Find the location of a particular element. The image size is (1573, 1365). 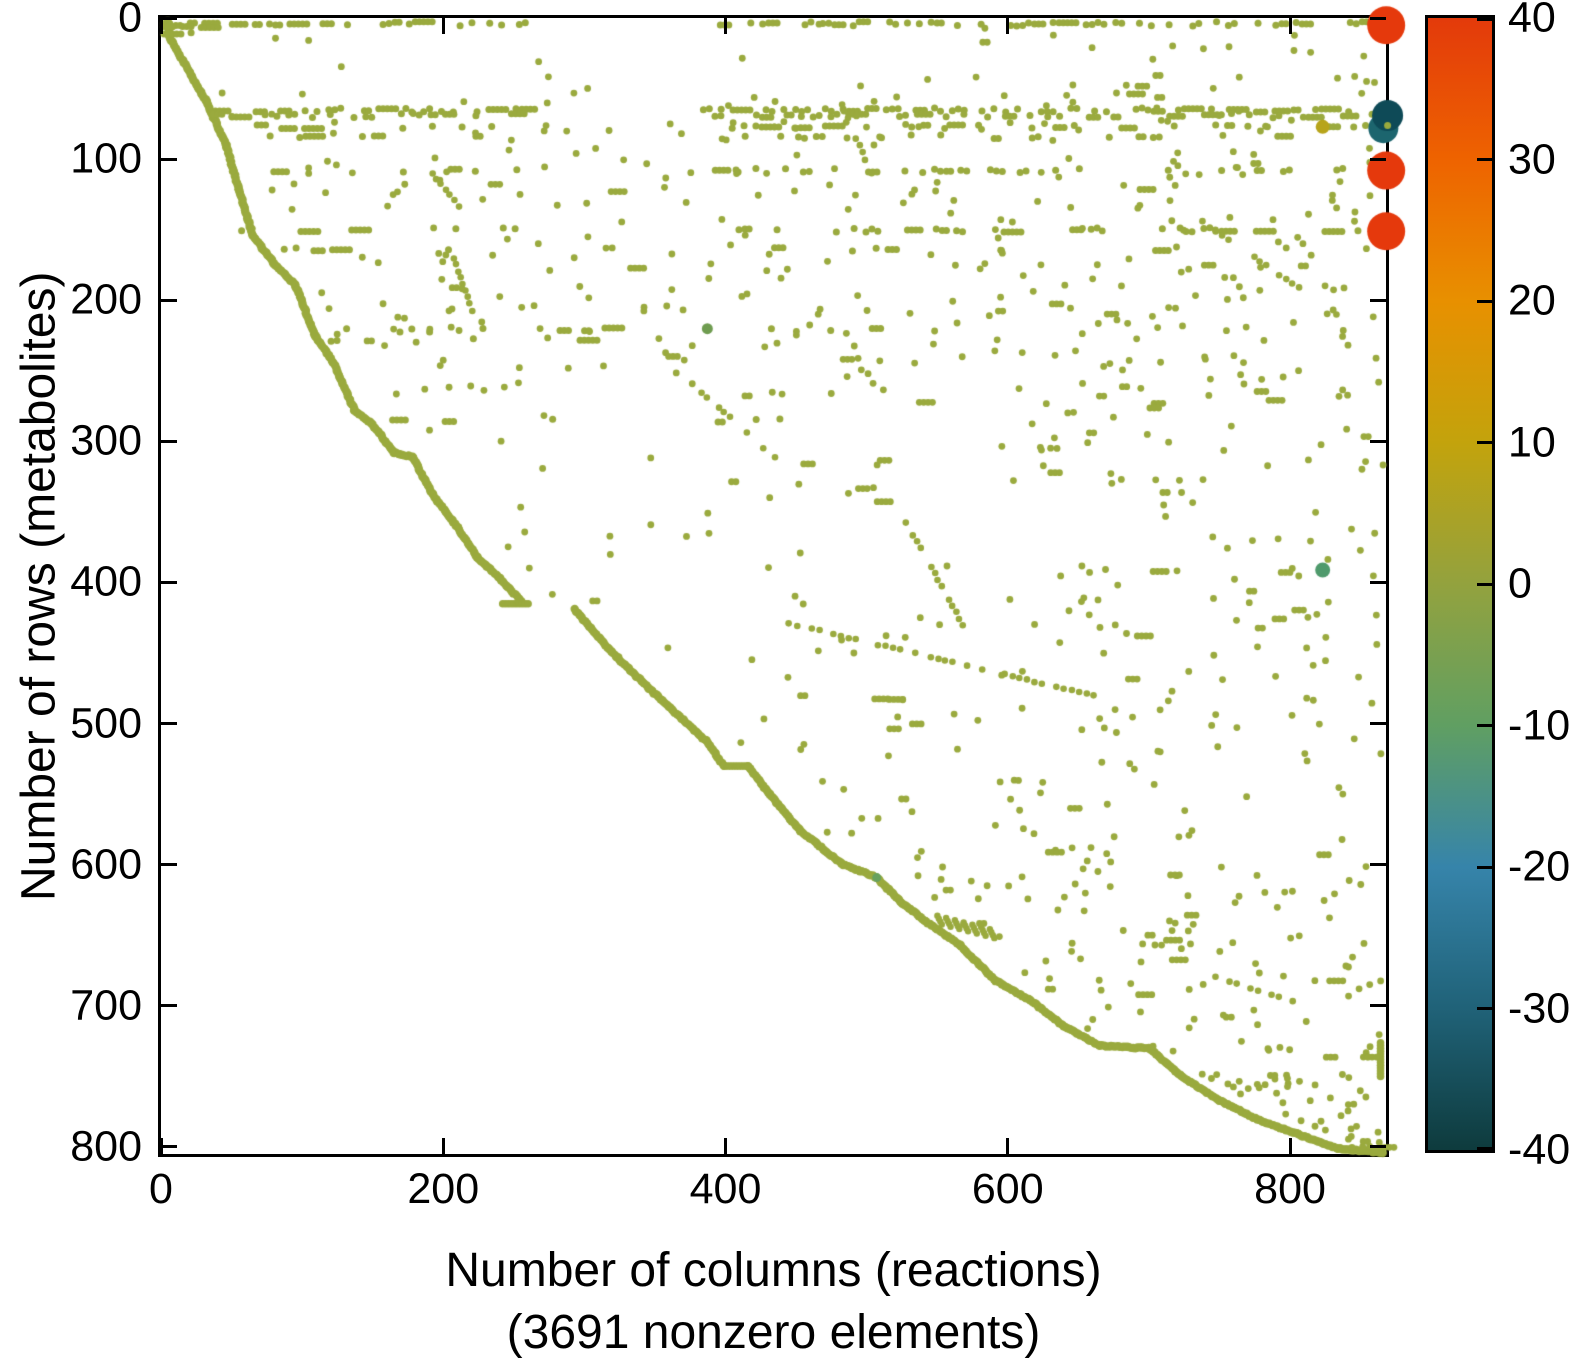

colorbar-tick-label: 30 is located at coordinates (1532, 159).